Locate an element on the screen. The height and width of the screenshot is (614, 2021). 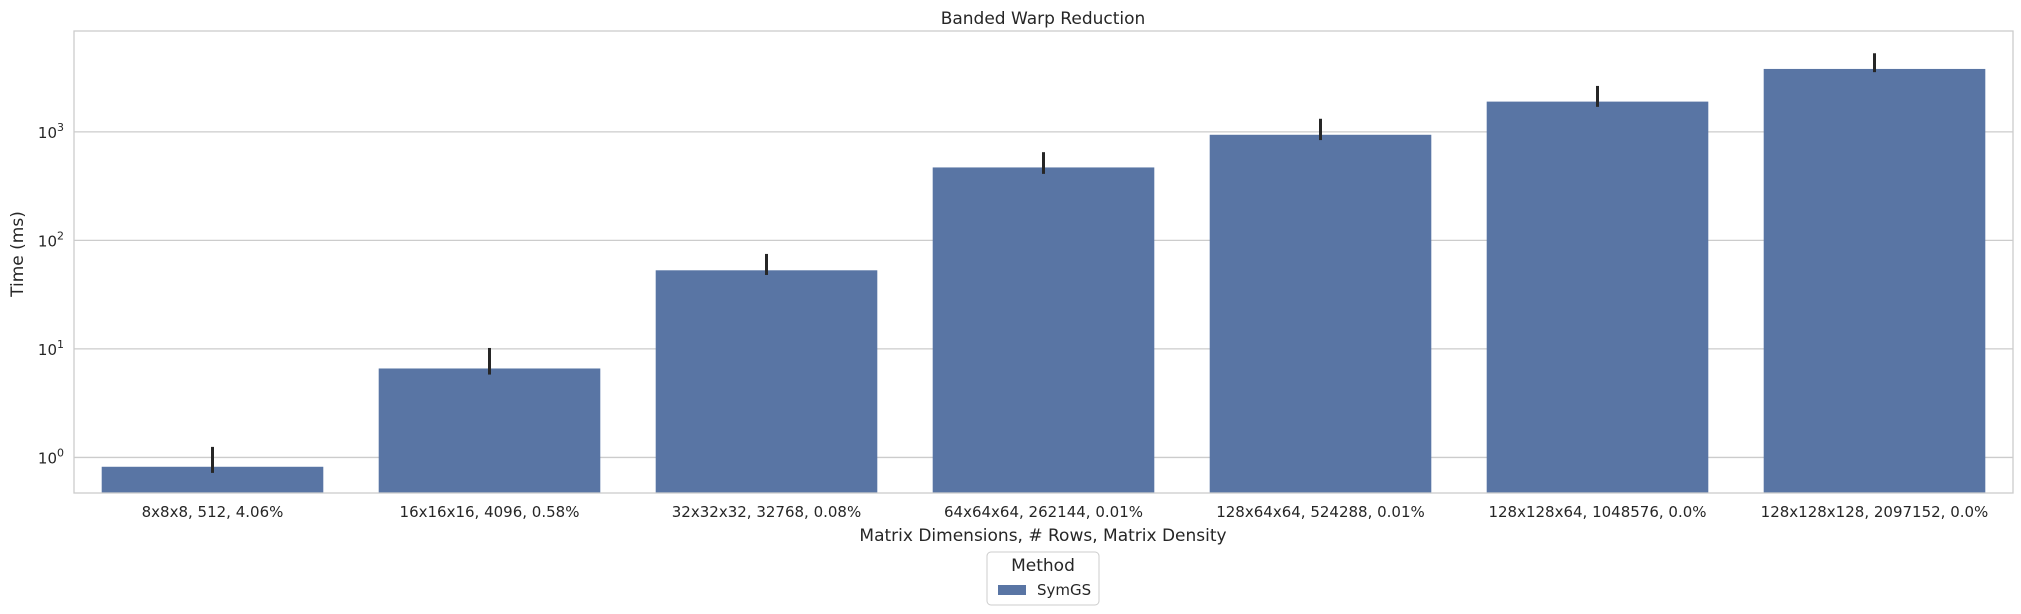
x-tick-label-5: 128x128x64, 1048576, 0.0% is located at coordinates (1597, 512).